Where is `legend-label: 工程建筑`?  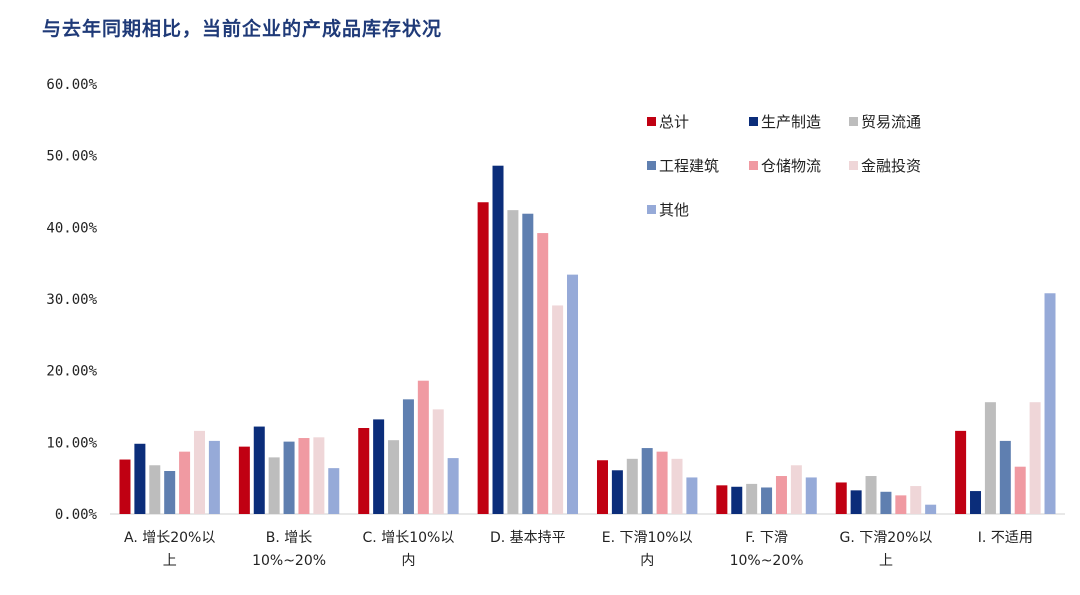 legend-label: 工程建筑 is located at coordinates (689, 166).